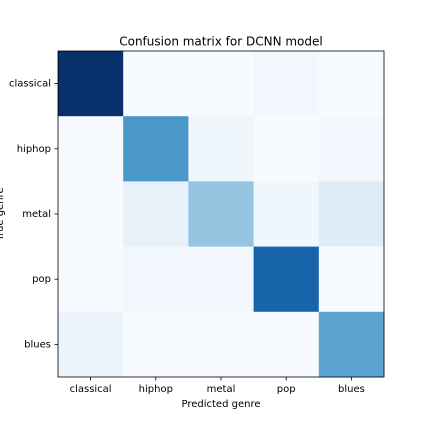 Image resolution: width=432 pixels, height=432 pixels. Describe the element at coordinates (220, 404) in the screenshot. I see `x-axis-label: Predicted genre` at that location.